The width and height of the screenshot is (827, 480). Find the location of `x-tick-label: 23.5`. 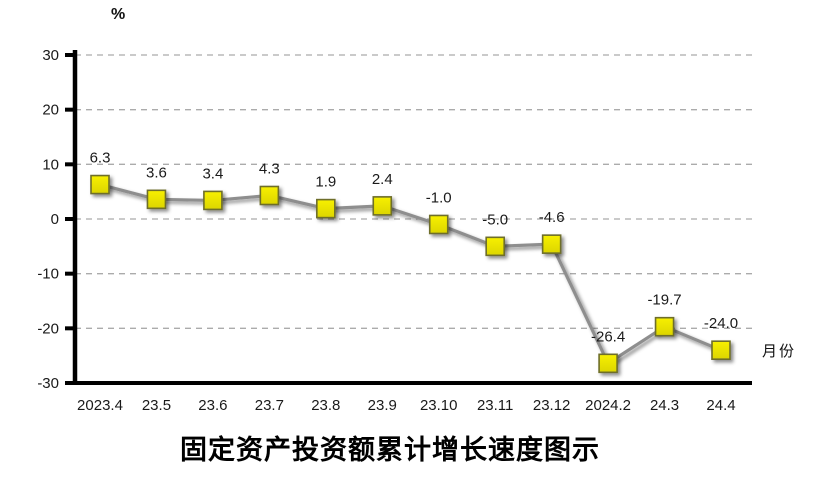

x-tick-label: 23.5 is located at coordinates (156, 405).